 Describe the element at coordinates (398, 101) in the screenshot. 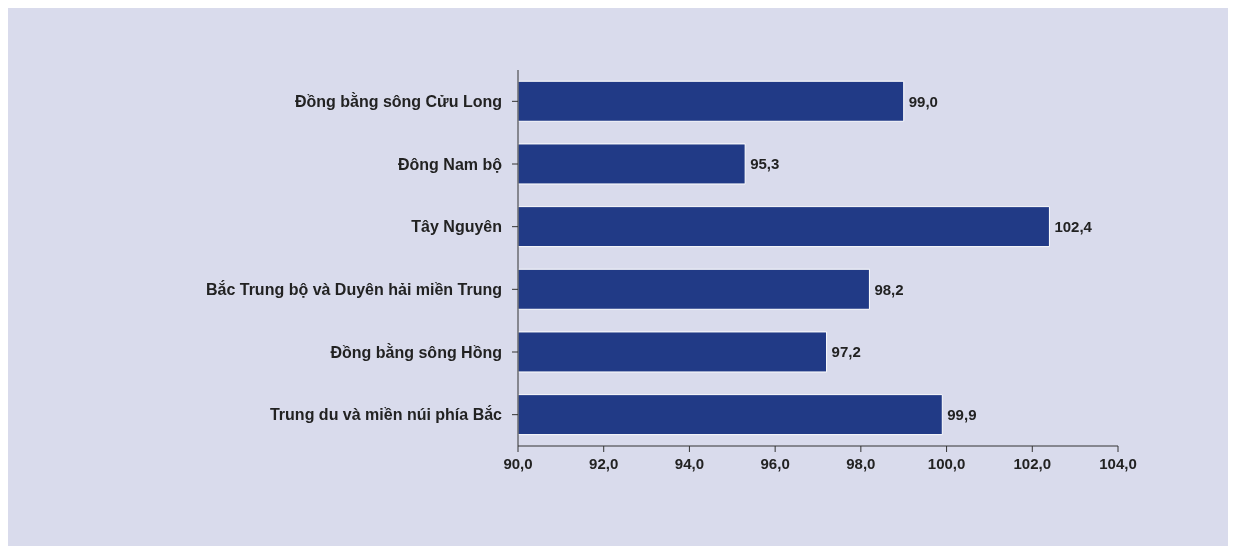

I see `y-tick-label: Đồng bằng sông Cửu Long` at that location.